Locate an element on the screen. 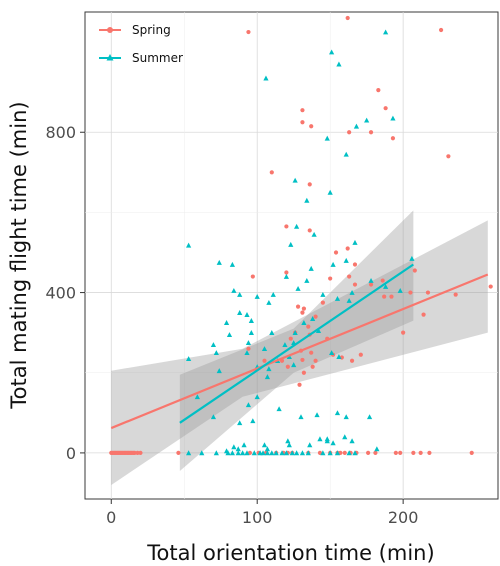 Image resolution: width=500 pixels, height=566 pixels. legend-spring-label: Spring is located at coordinates (151, 30).